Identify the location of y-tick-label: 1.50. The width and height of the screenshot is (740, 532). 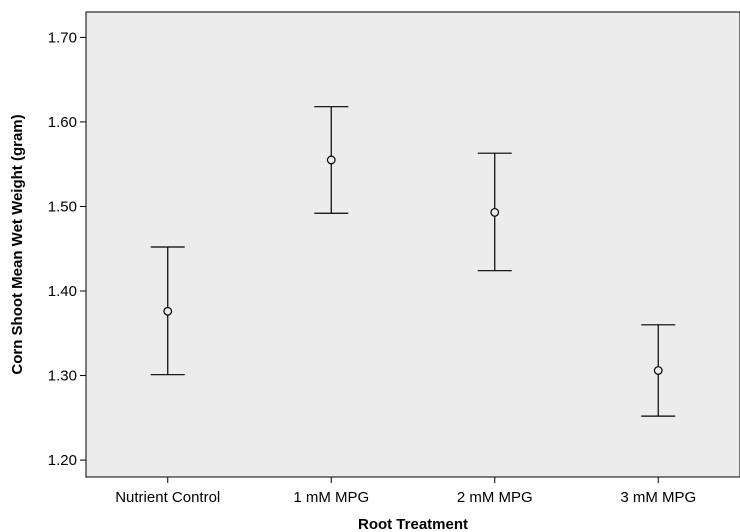
(62, 206).